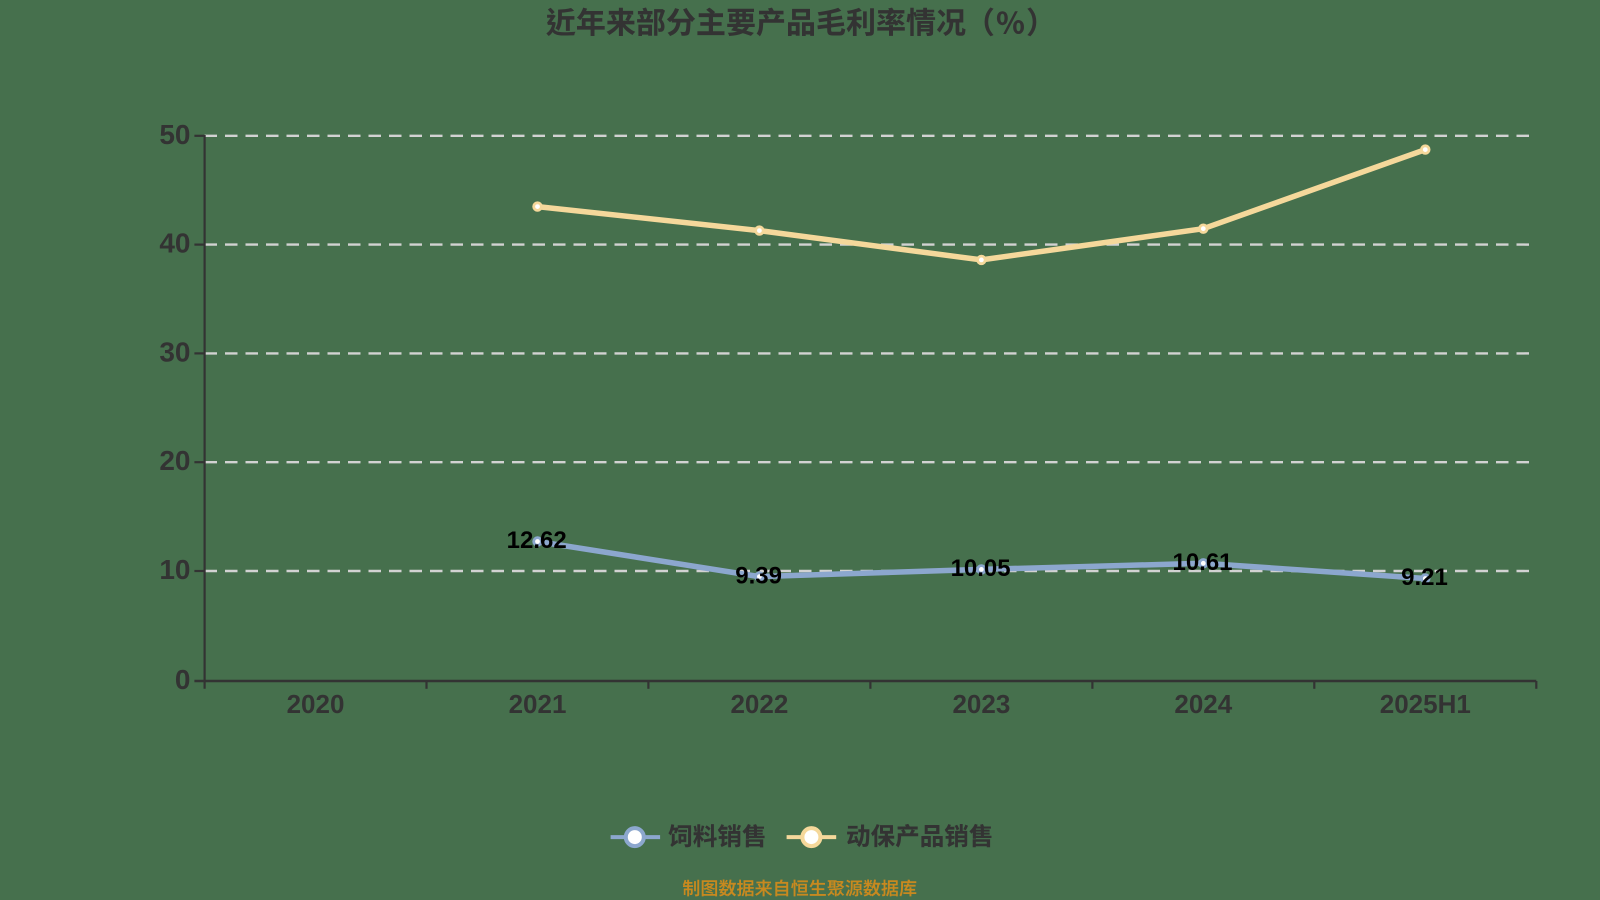 The image size is (1600, 900). Describe the element at coordinates (1424, 577) in the screenshot. I see `svg-text: 9.21` at that location.